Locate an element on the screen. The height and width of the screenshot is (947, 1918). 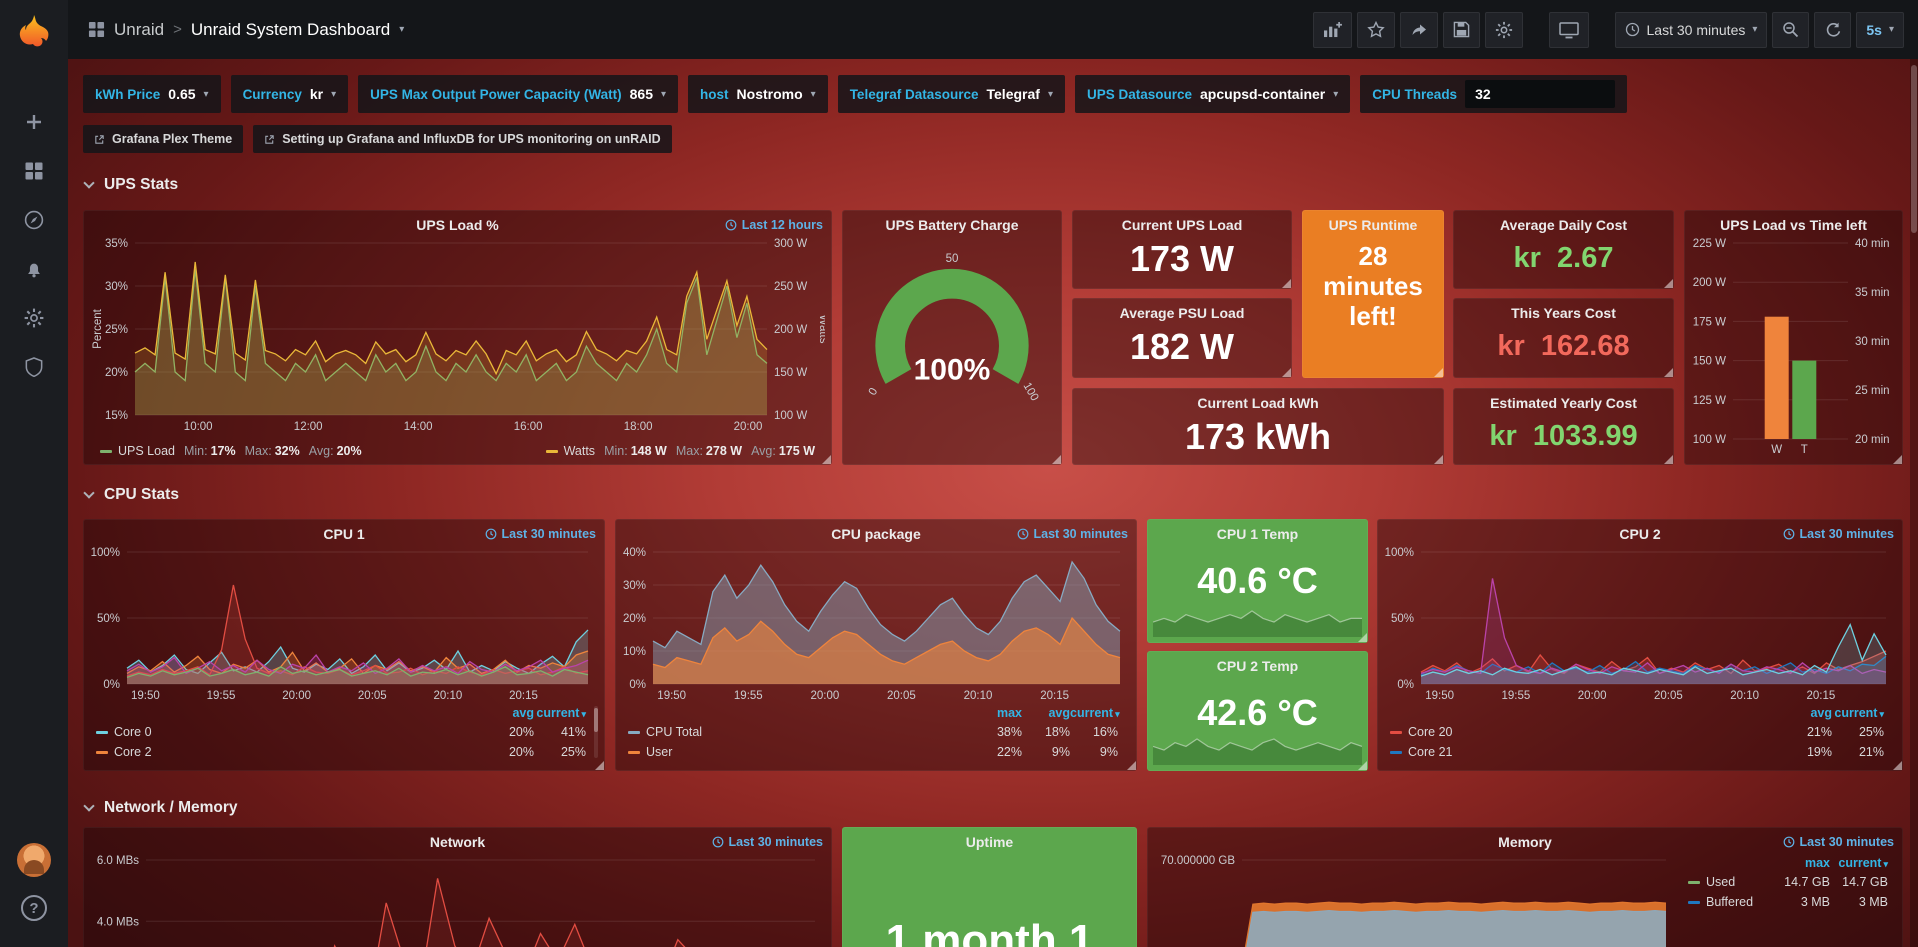
panel-title: Estimated Yearly Cost is located at coordinates (1563, 403).